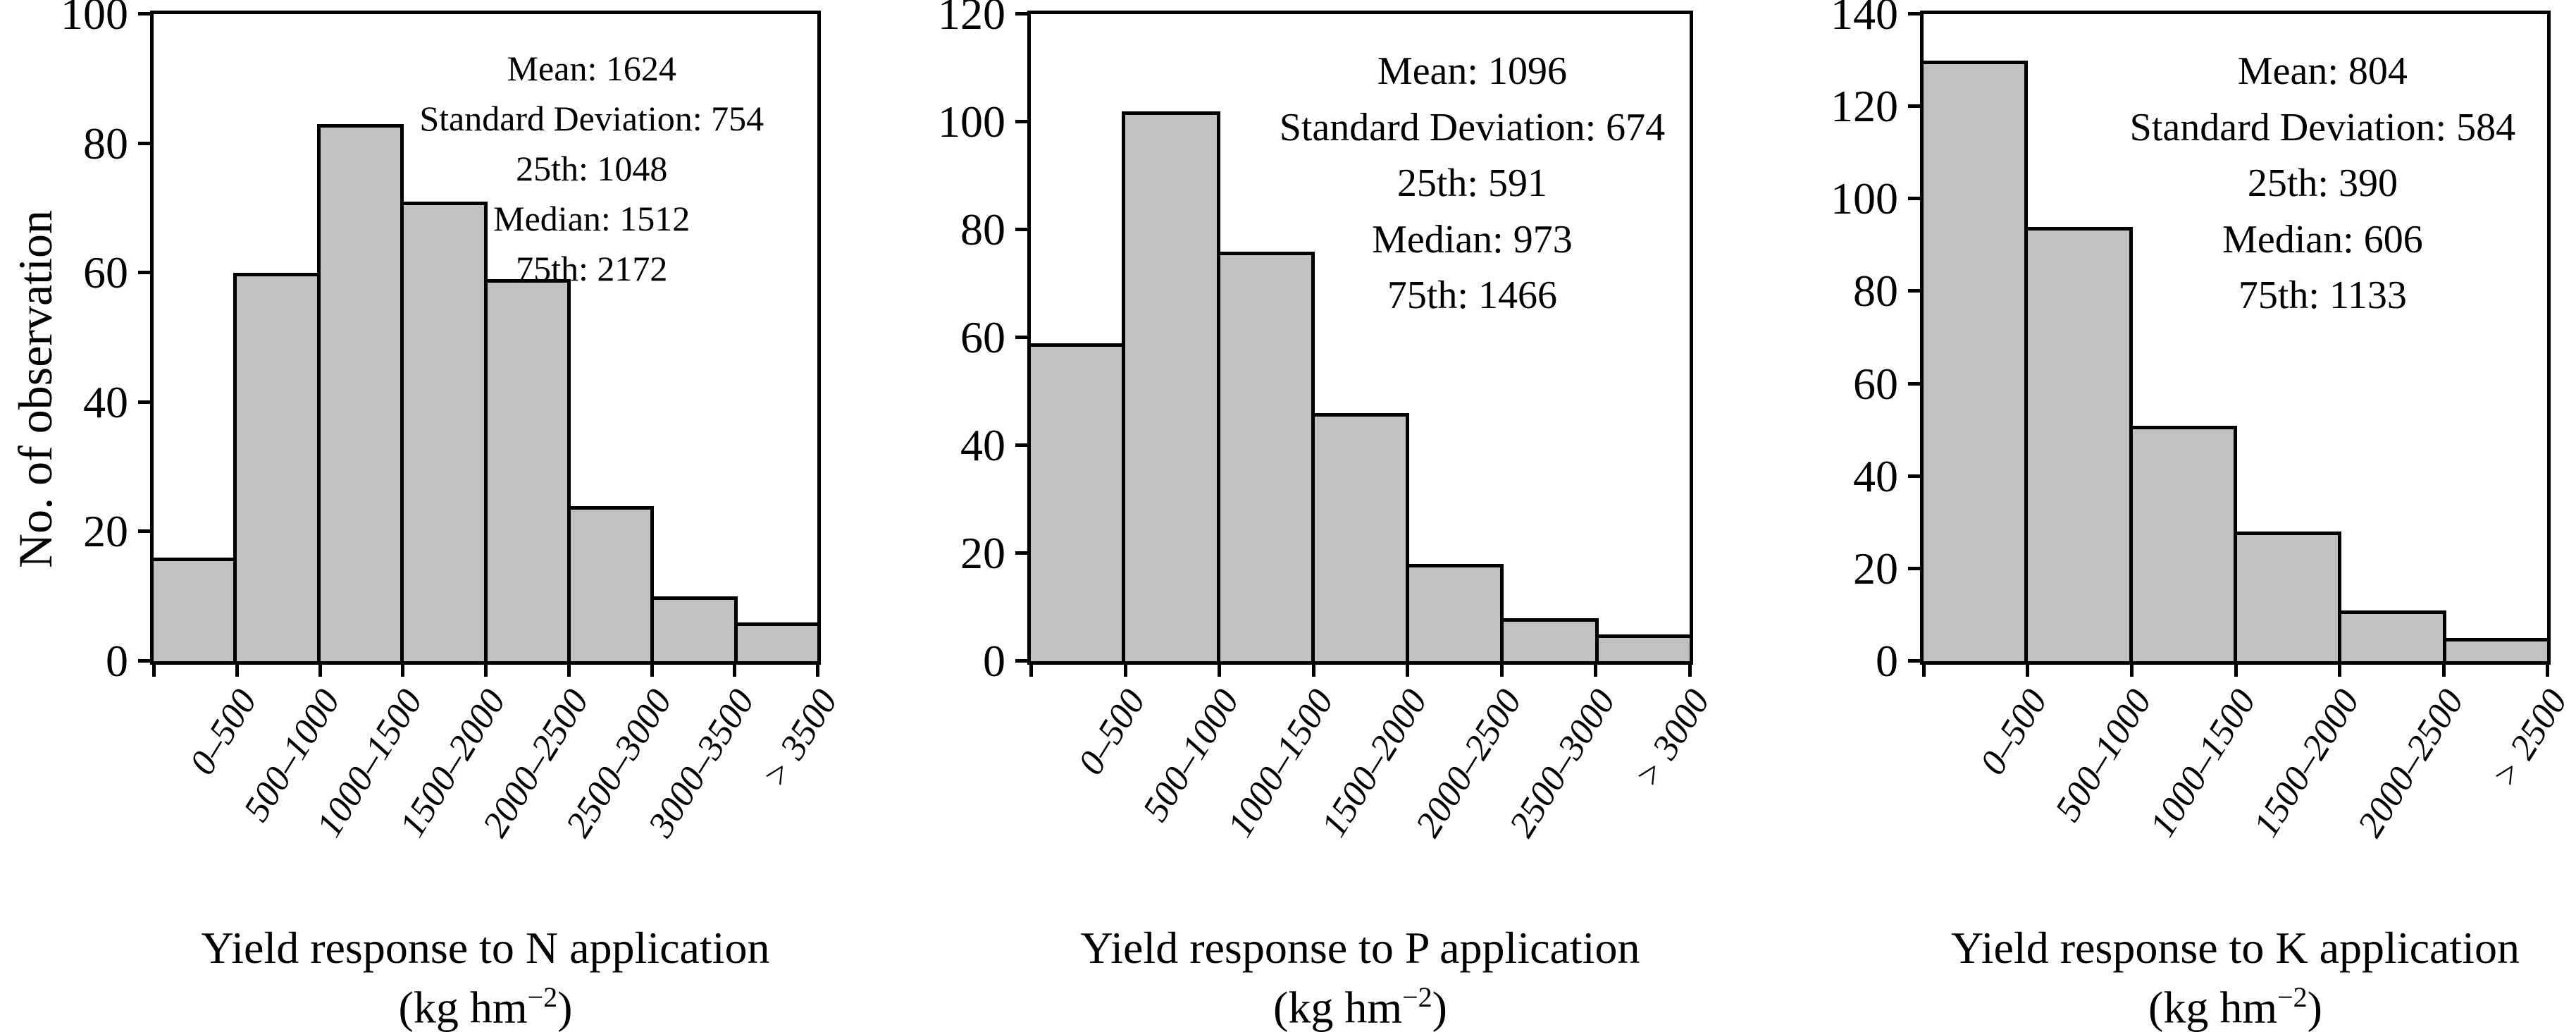 Image resolution: width=2576 pixels, height=1032 pixels. Describe the element at coordinates (994, 661) in the screenshot. I see `y-axis-tick-label: 0` at that location.